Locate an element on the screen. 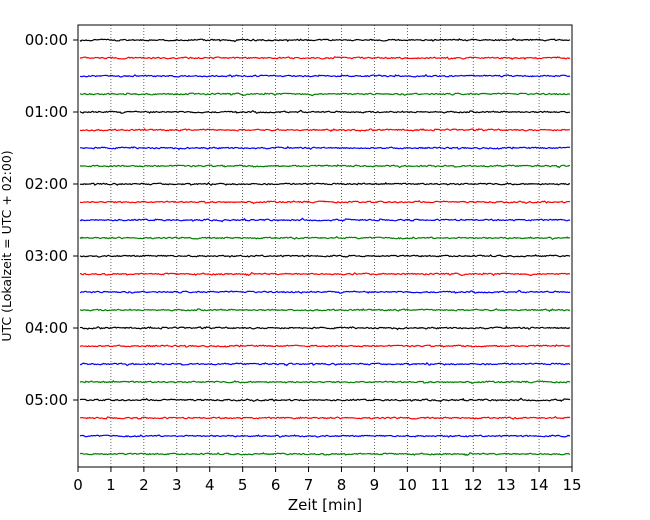  x-tick-label: 11 is located at coordinates (440, 485).